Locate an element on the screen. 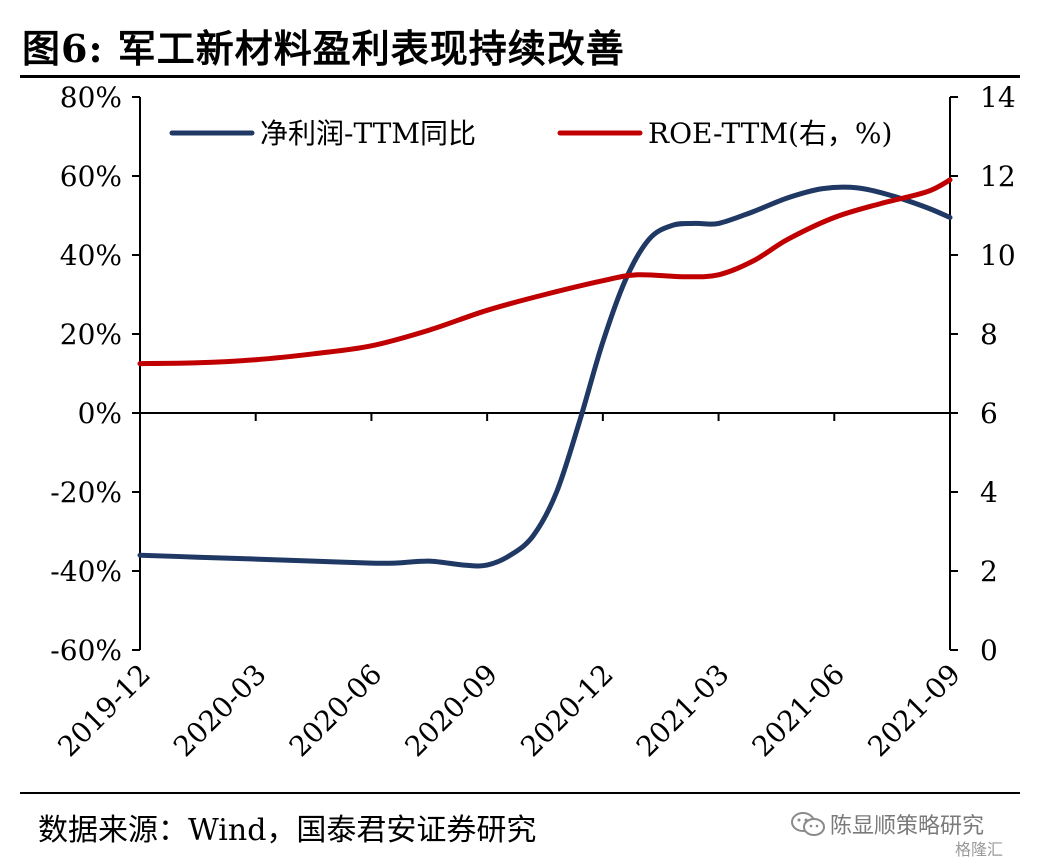 The image size is (1039, 865). chart-title: 图6: 军工新材料盈利表现持续改善 is located at coordinates (323, 48).